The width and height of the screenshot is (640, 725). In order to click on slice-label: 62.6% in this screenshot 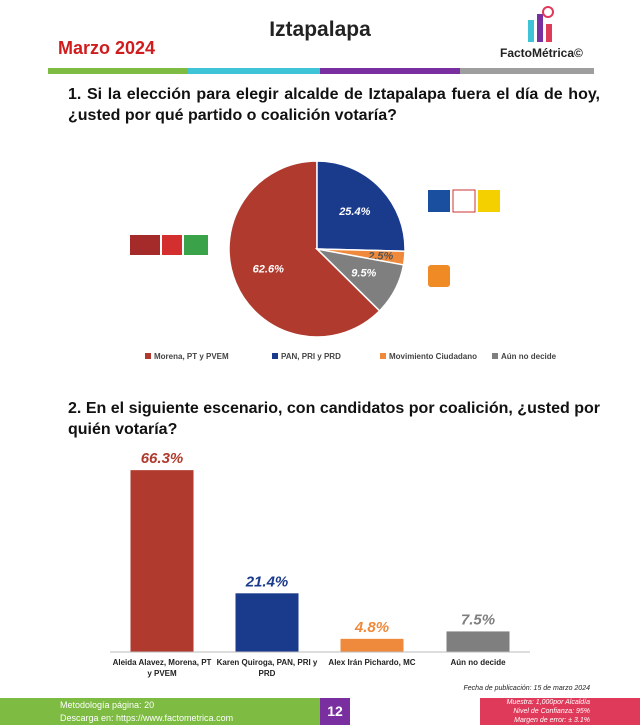, I will do `click(268, 269)`.